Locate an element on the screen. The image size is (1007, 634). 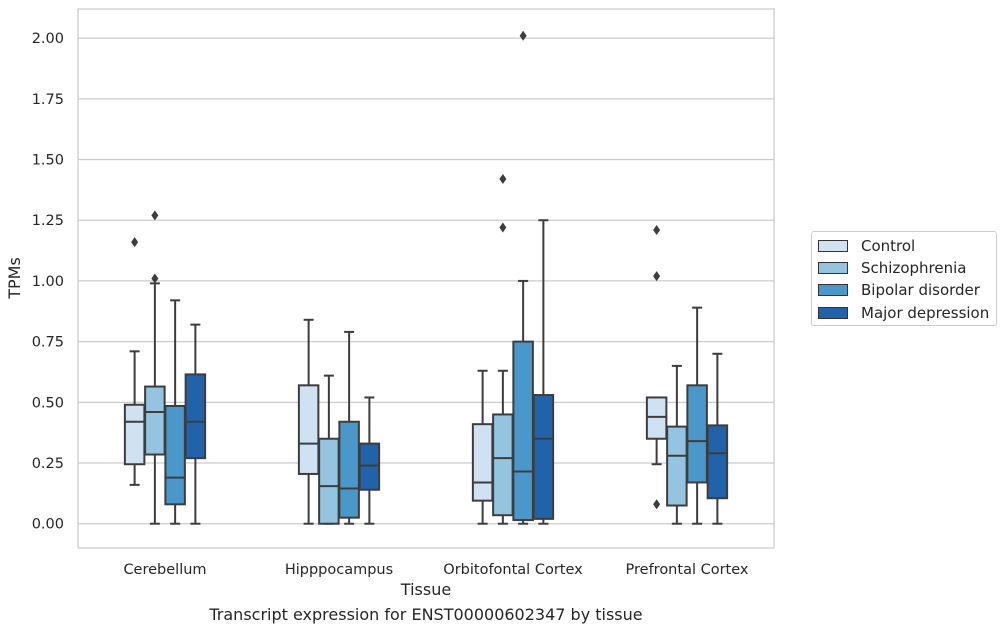
legend-swatch-control is located at coordinates (833, 246).